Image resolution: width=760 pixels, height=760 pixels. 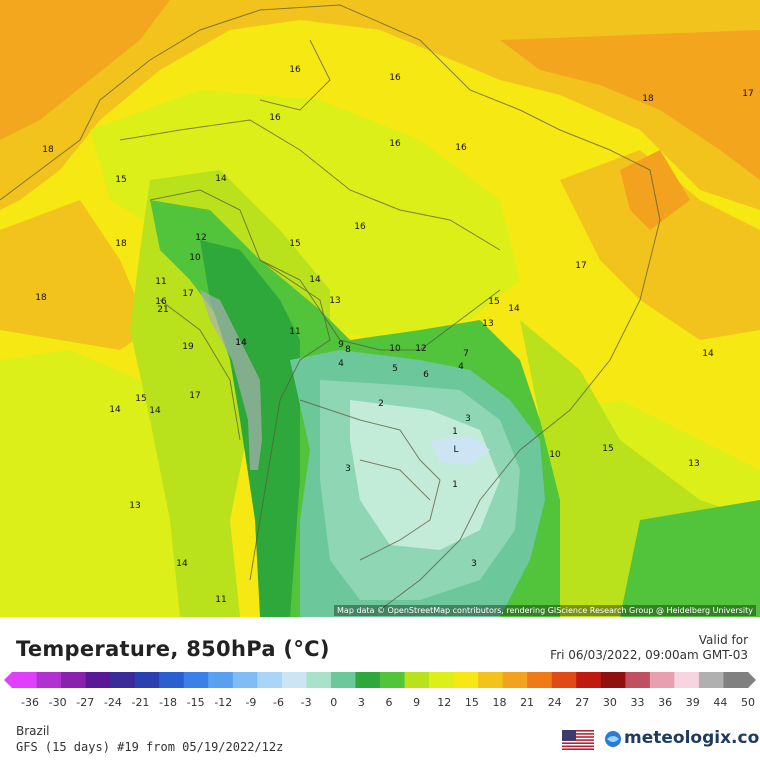 I want to click on colorbar-tick-label: 12, so click(x=444, y=702).